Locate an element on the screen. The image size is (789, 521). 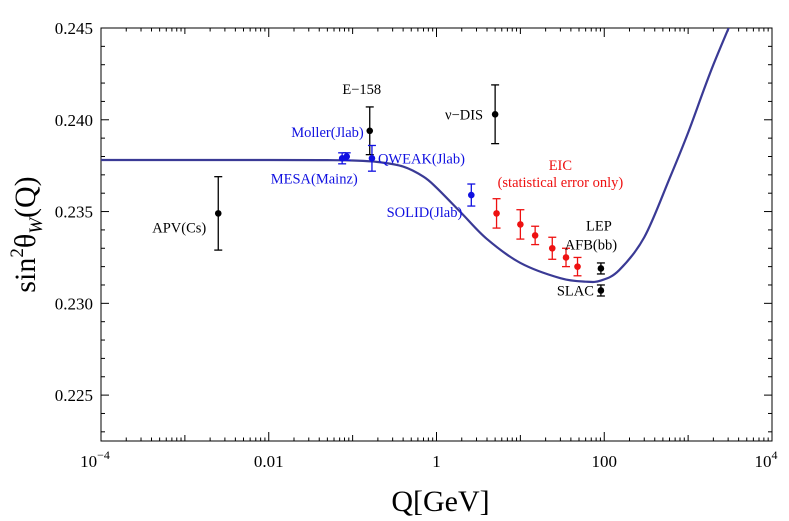
series-qweak-jlab- is located at coordinates (371, 158).